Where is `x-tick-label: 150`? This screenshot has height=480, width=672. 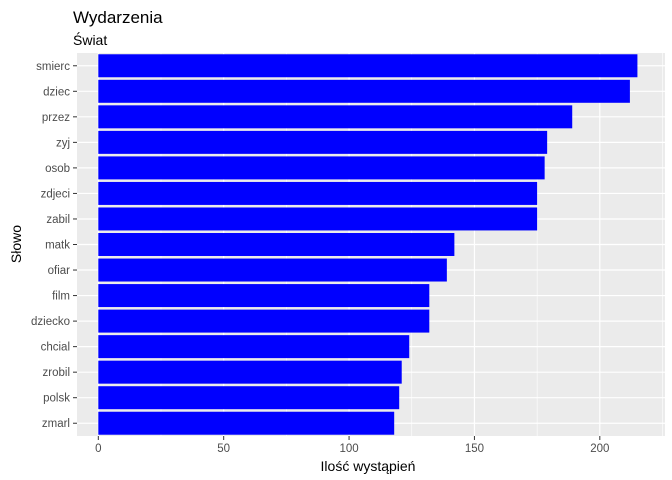 x-tick-label: 150 is located at coordinates (474, 449).